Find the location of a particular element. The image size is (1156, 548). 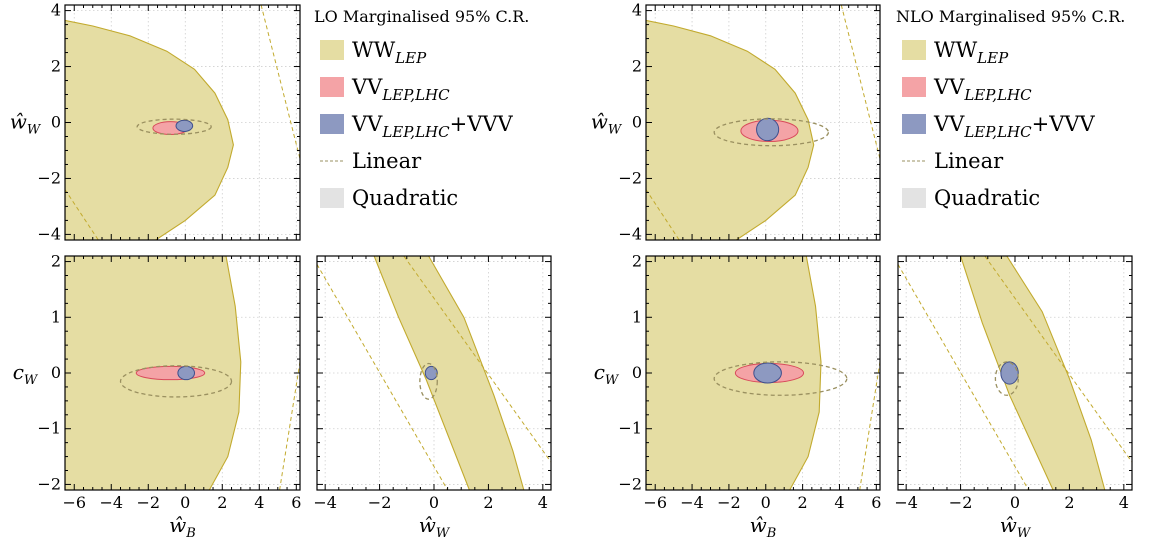

panel-LO-wB-wW: −4 −2 0 2 4 ŵW is located at coordinates (155, 122).